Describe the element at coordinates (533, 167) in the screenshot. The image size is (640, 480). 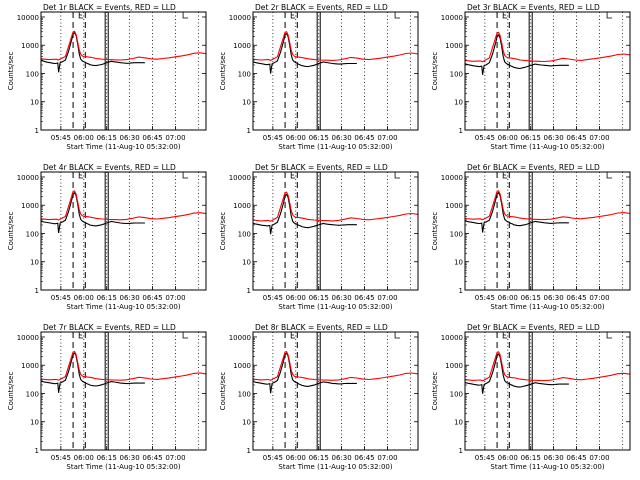
I see `chart-title: Det 6r BLACK = Events, RED = LLD` at that location.